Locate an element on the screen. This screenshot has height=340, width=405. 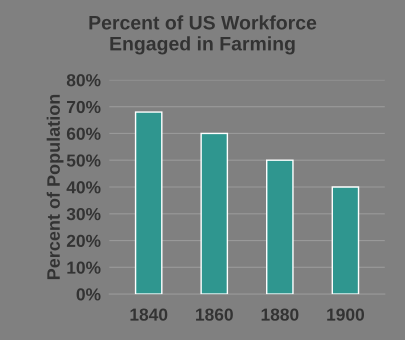
y-tick-label: 50% is located at coordinates (83, 160).